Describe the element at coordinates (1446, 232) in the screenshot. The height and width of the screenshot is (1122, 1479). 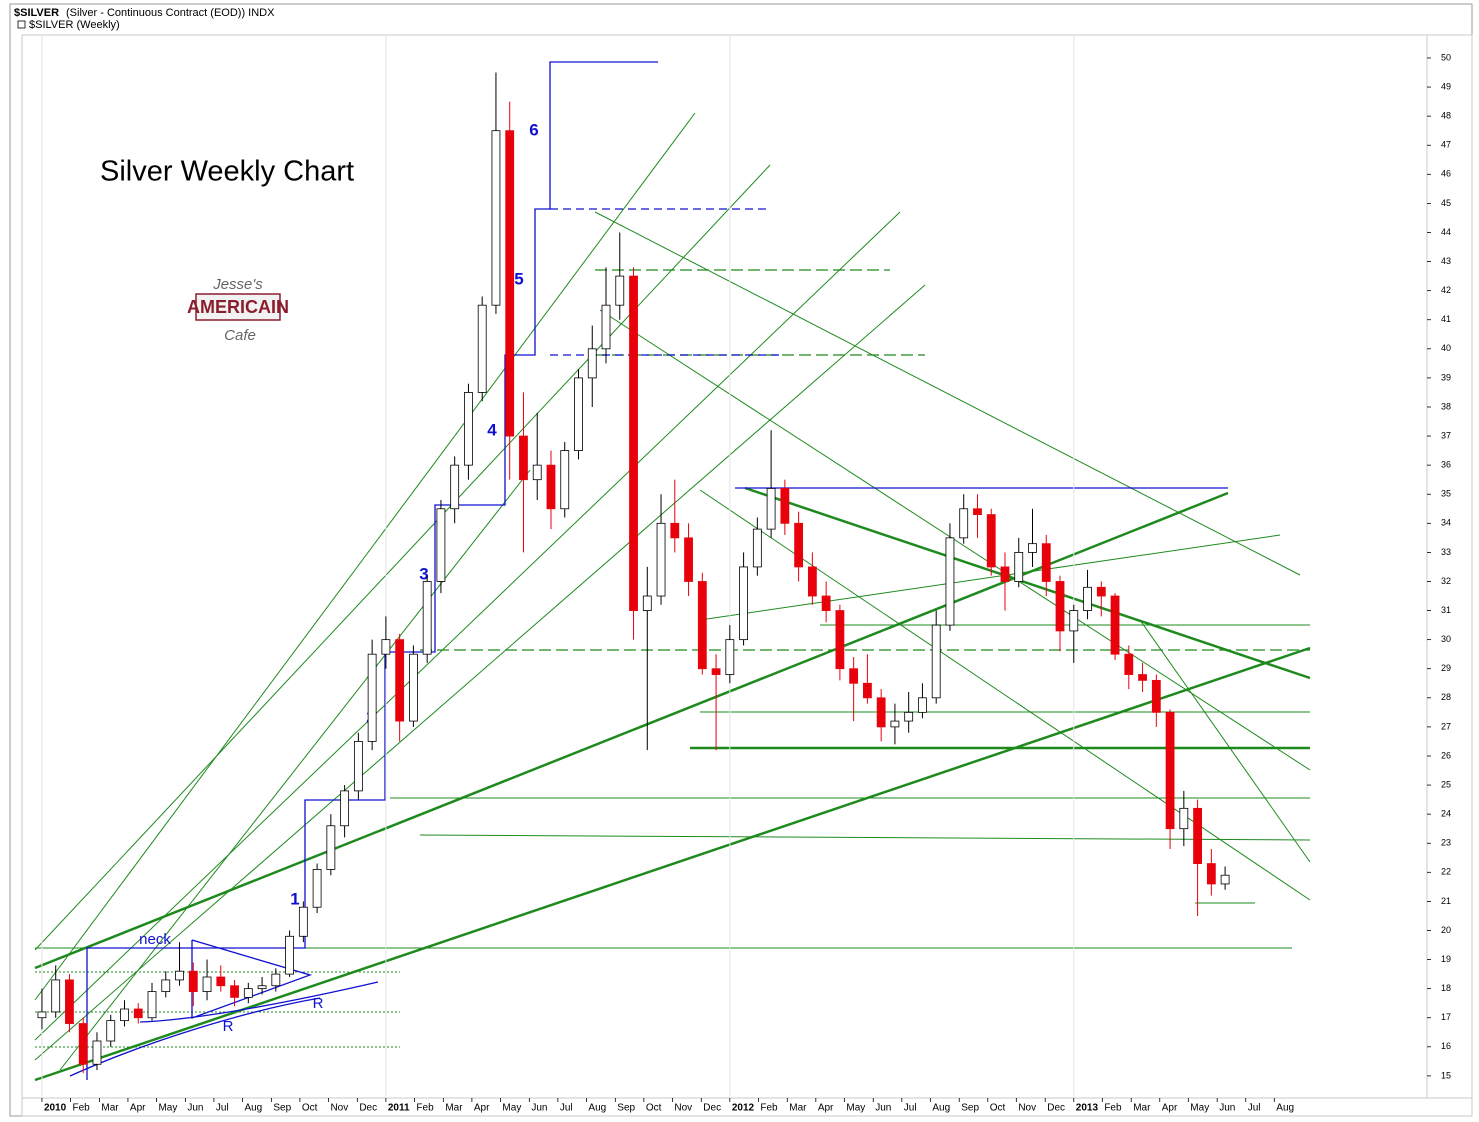
I see `y-tick-label: 44` at that location.